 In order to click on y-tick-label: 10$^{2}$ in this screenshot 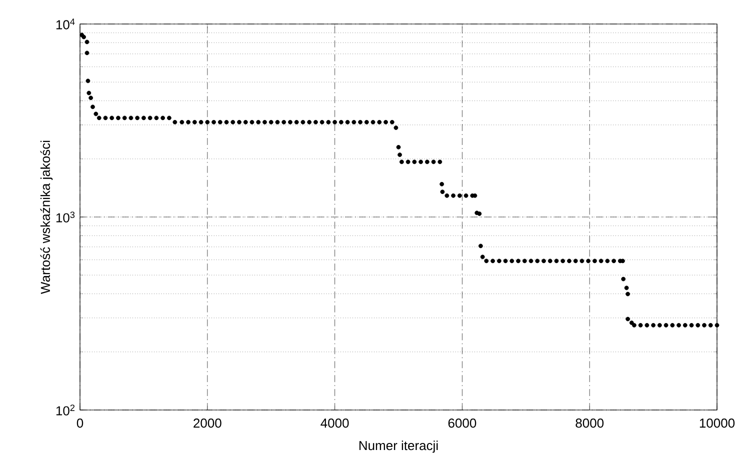, I will do `click(65, 410)`.